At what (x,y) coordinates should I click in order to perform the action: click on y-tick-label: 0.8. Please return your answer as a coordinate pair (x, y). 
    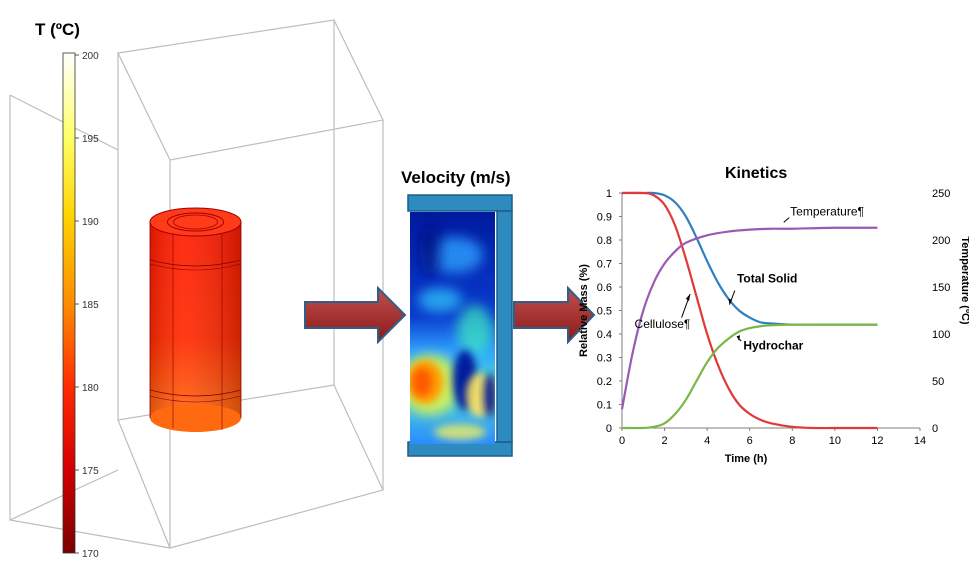
    Looking at the image, I should click on (604, 241).